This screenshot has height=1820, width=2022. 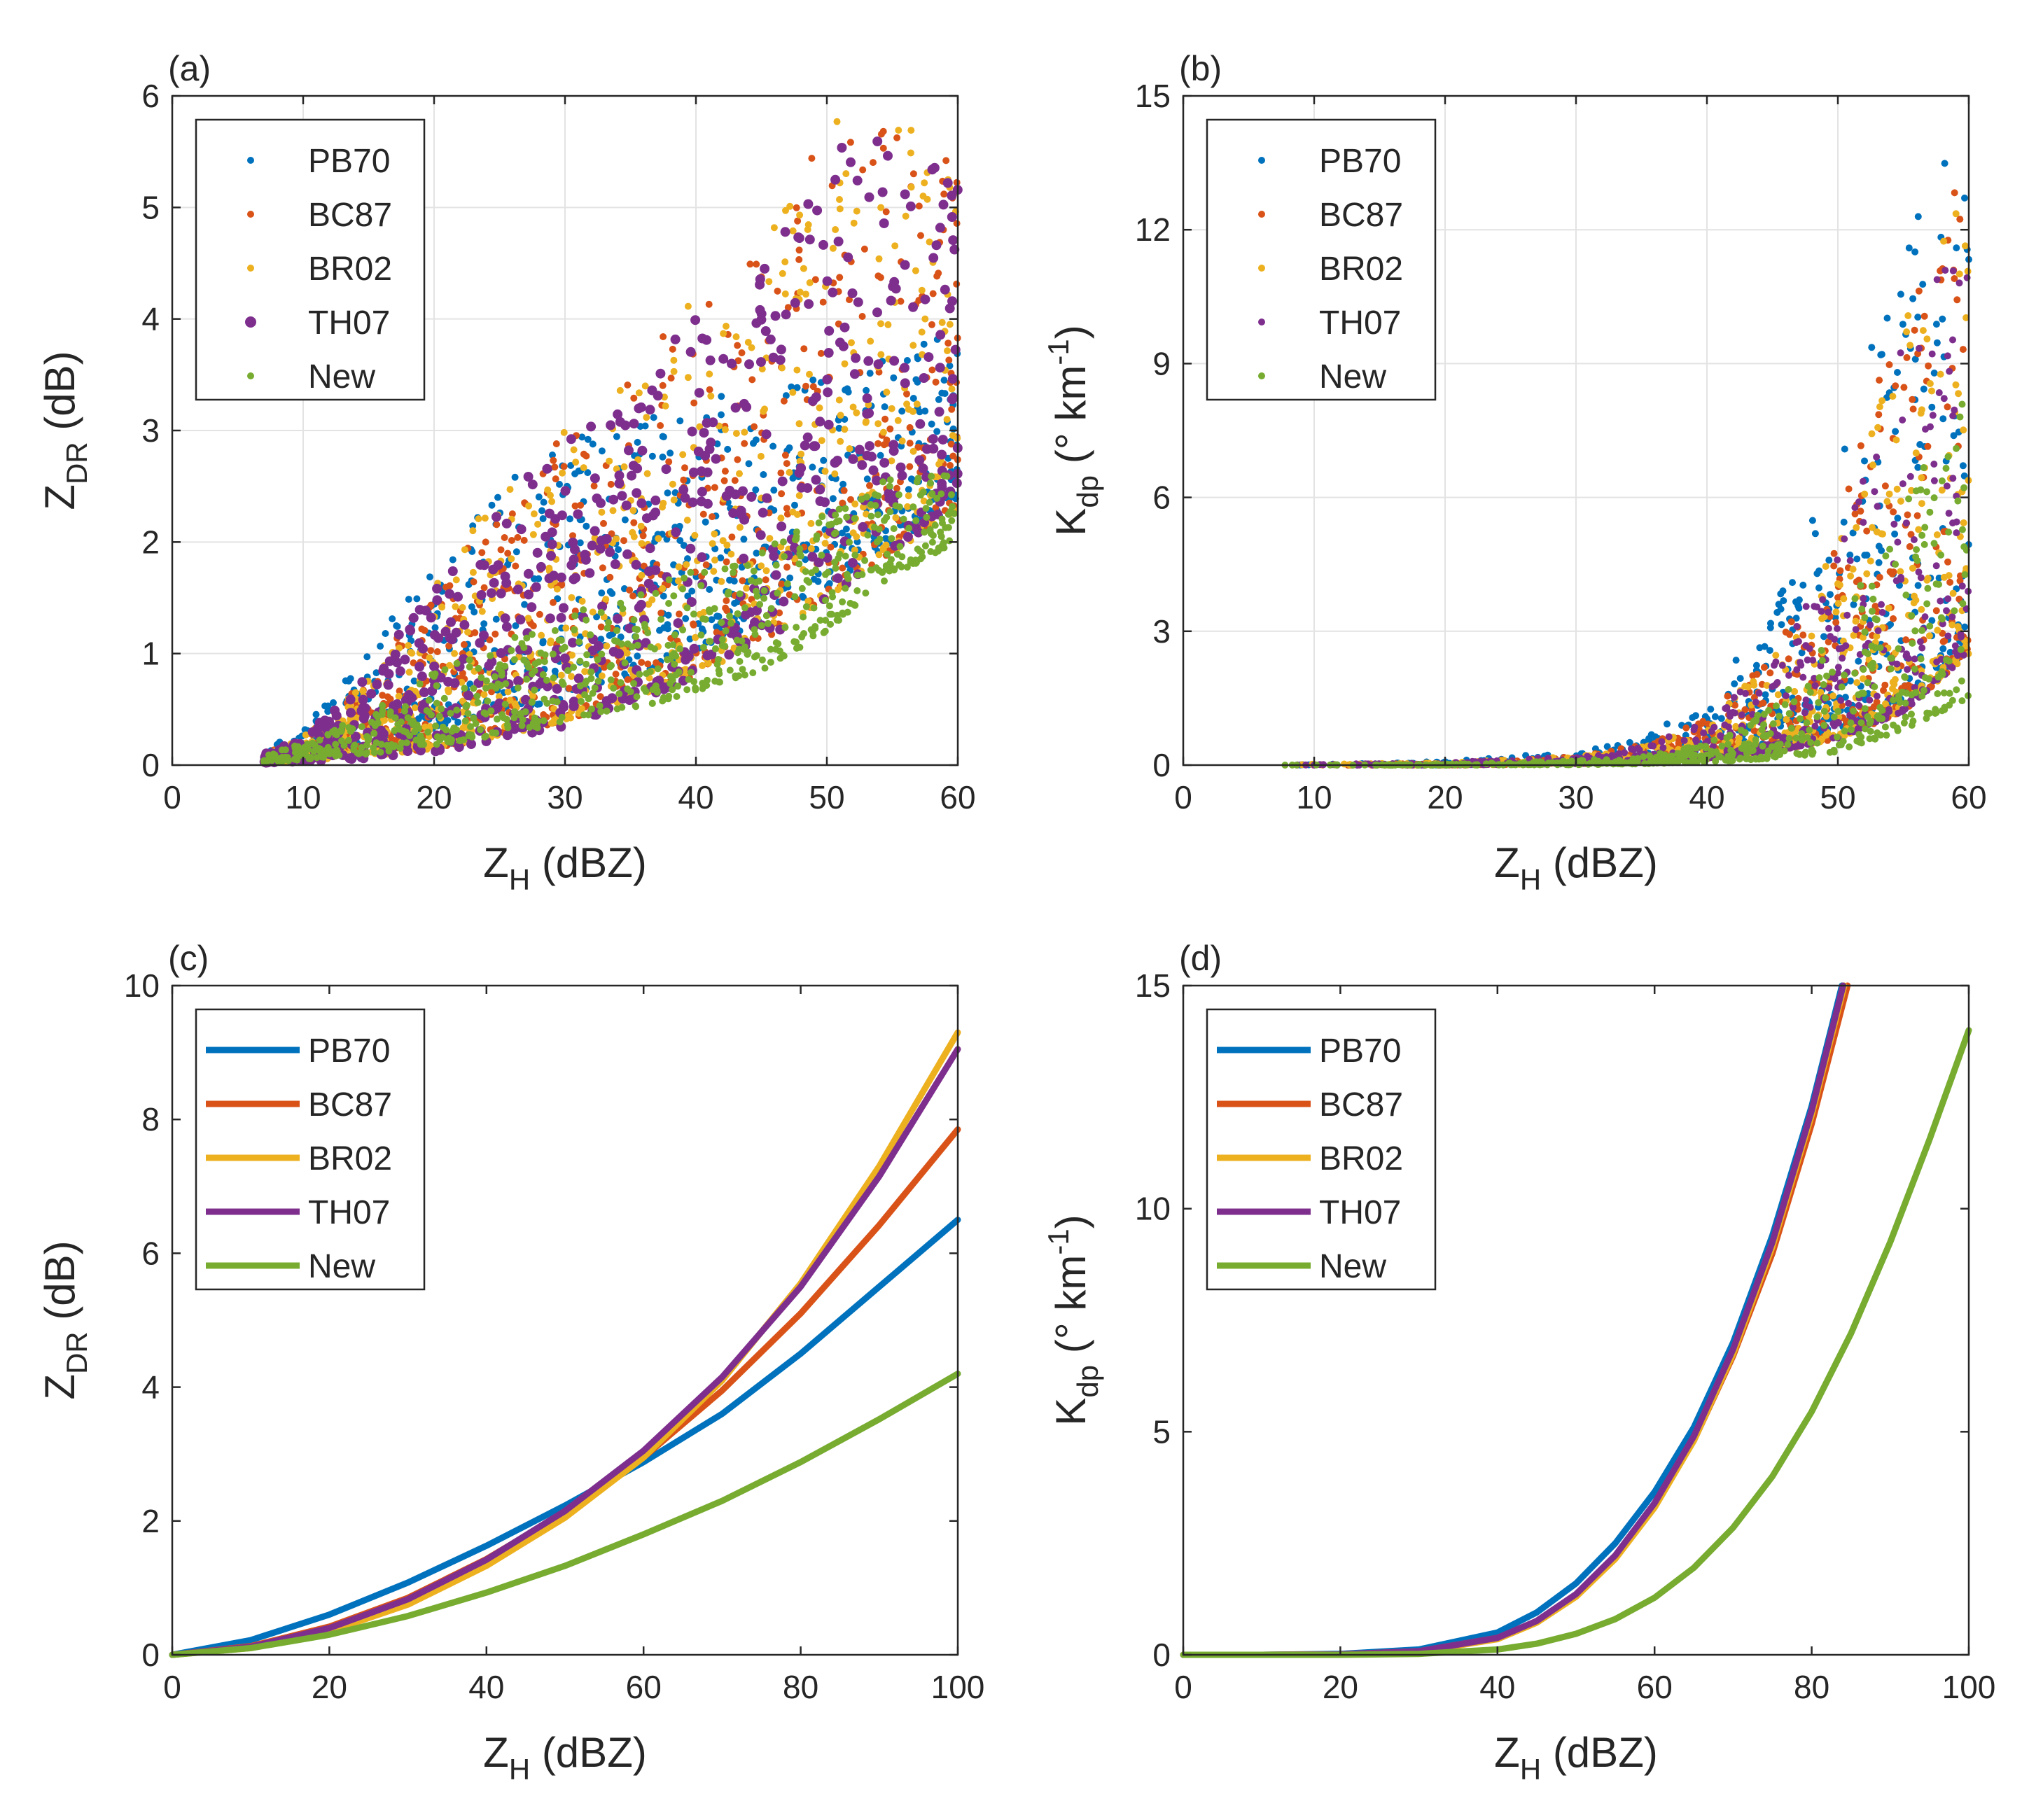 What do you see at coordinates (519, 879) in the screenshot?
I see `x-axis-label-sub: H` at bounding box center [519, 879].